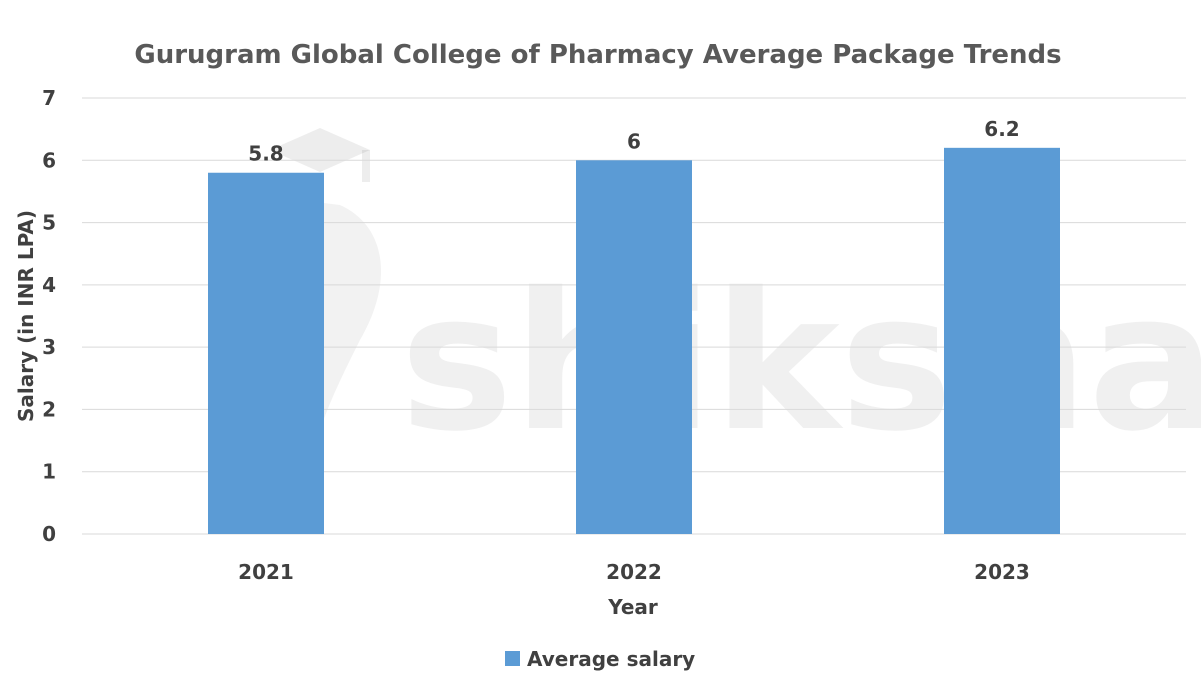 Image resolution: width=1201 pixels, height=694 pixels. I want to click on x-tick-label-2021: 2021, so click(266, 572).